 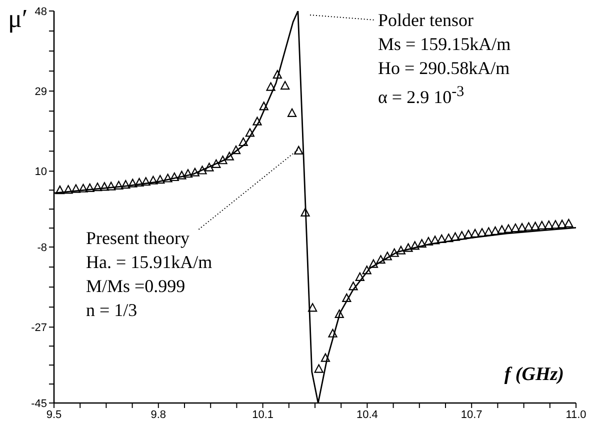 What do you see at coordinates (54, 414) in the screenshot?
I see `x-tick-label: 9.5` at bounding box center [54, 414].